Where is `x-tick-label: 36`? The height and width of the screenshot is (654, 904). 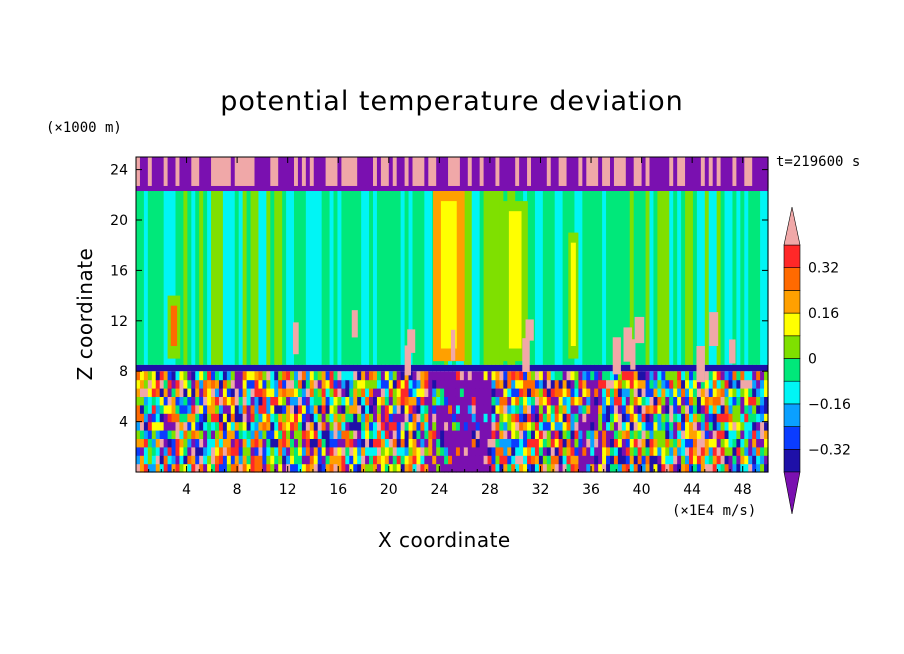
x-tick-label: 36 is located at coordinates (591, 490).